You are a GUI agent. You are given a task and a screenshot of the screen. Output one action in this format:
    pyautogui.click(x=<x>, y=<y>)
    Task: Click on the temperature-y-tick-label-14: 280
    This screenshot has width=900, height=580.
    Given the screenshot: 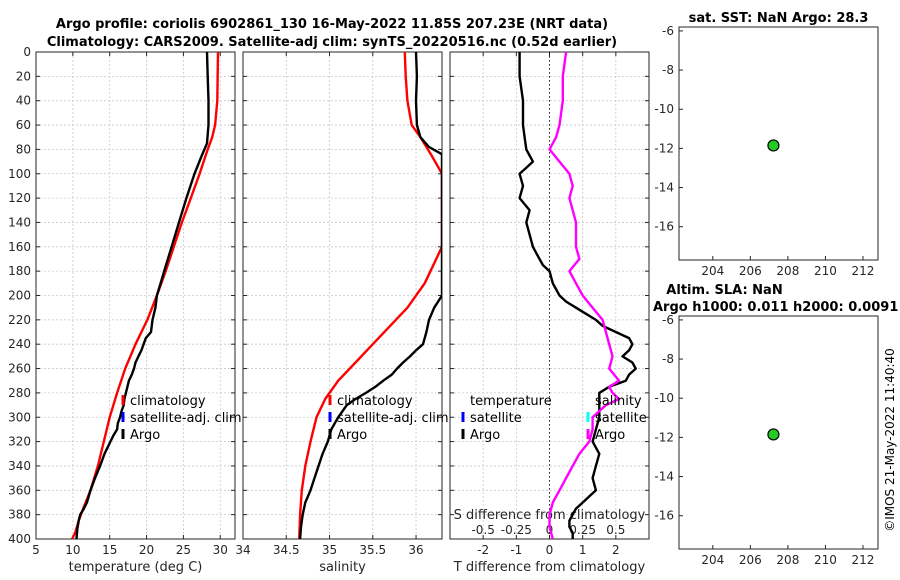 What is the action you would take?
    pyautogui.click(x=19, y=393)
    